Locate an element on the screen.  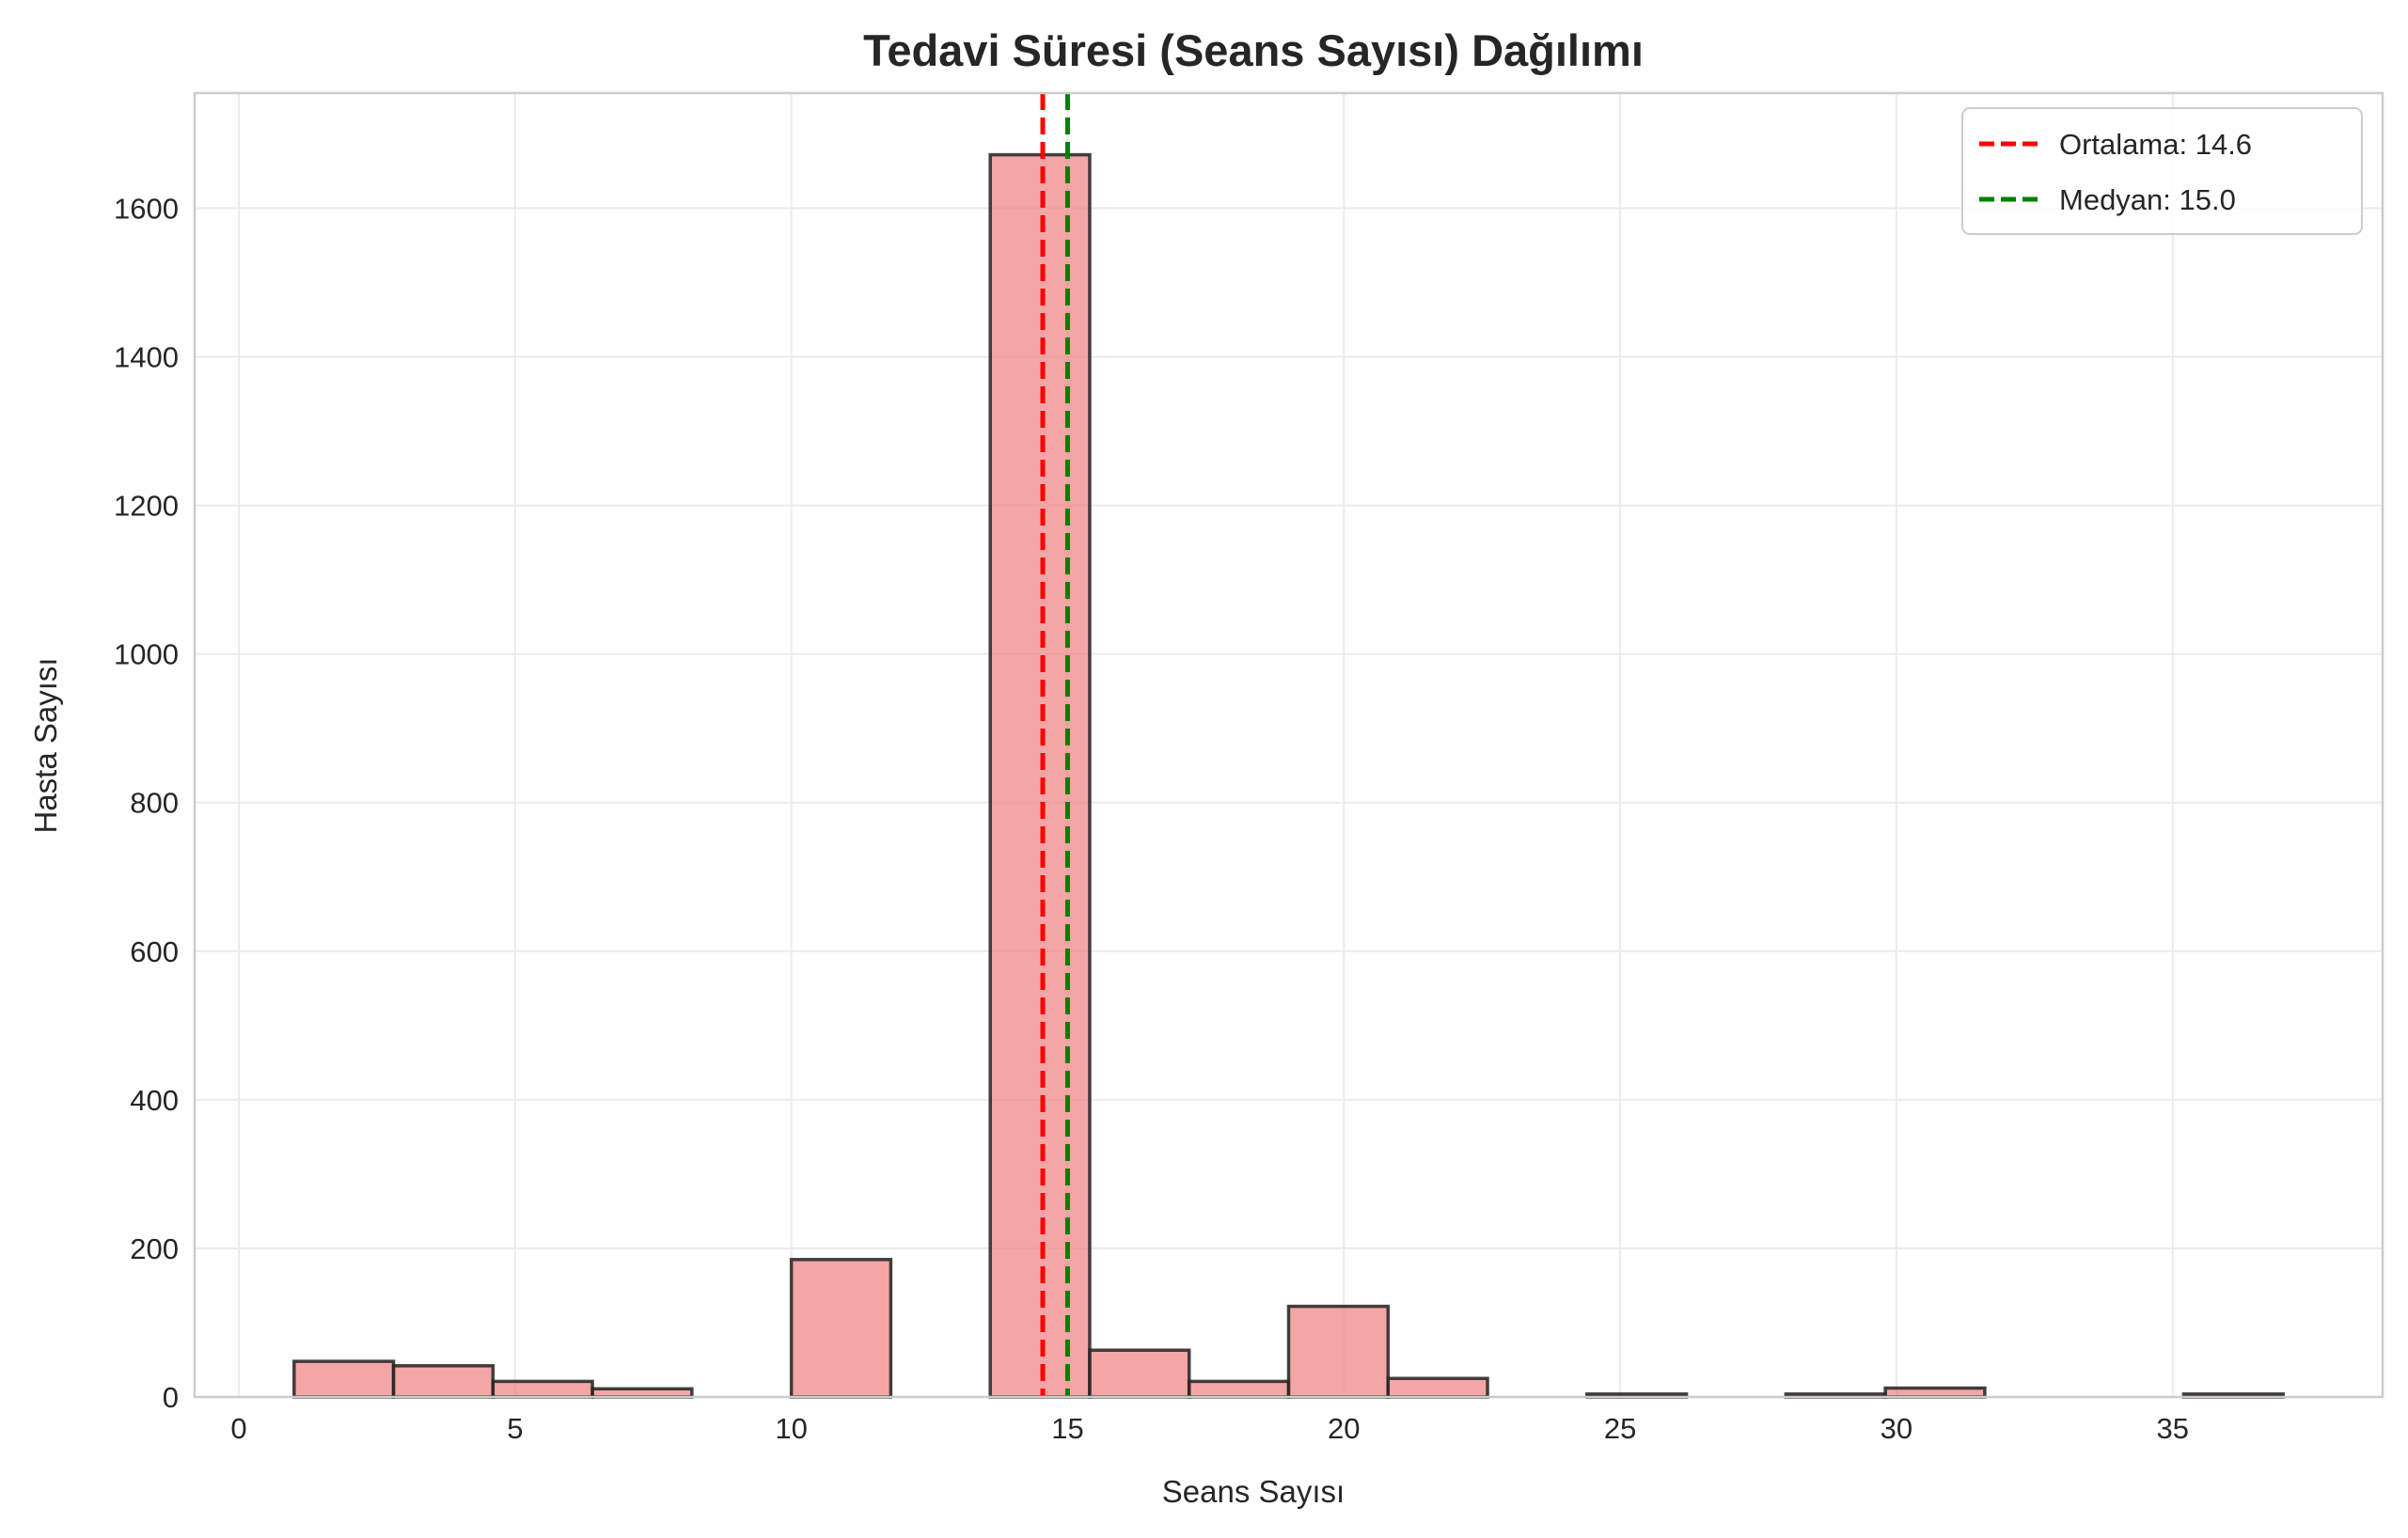
x-tick-label: 30 is located at coordinates (1896, 1428).